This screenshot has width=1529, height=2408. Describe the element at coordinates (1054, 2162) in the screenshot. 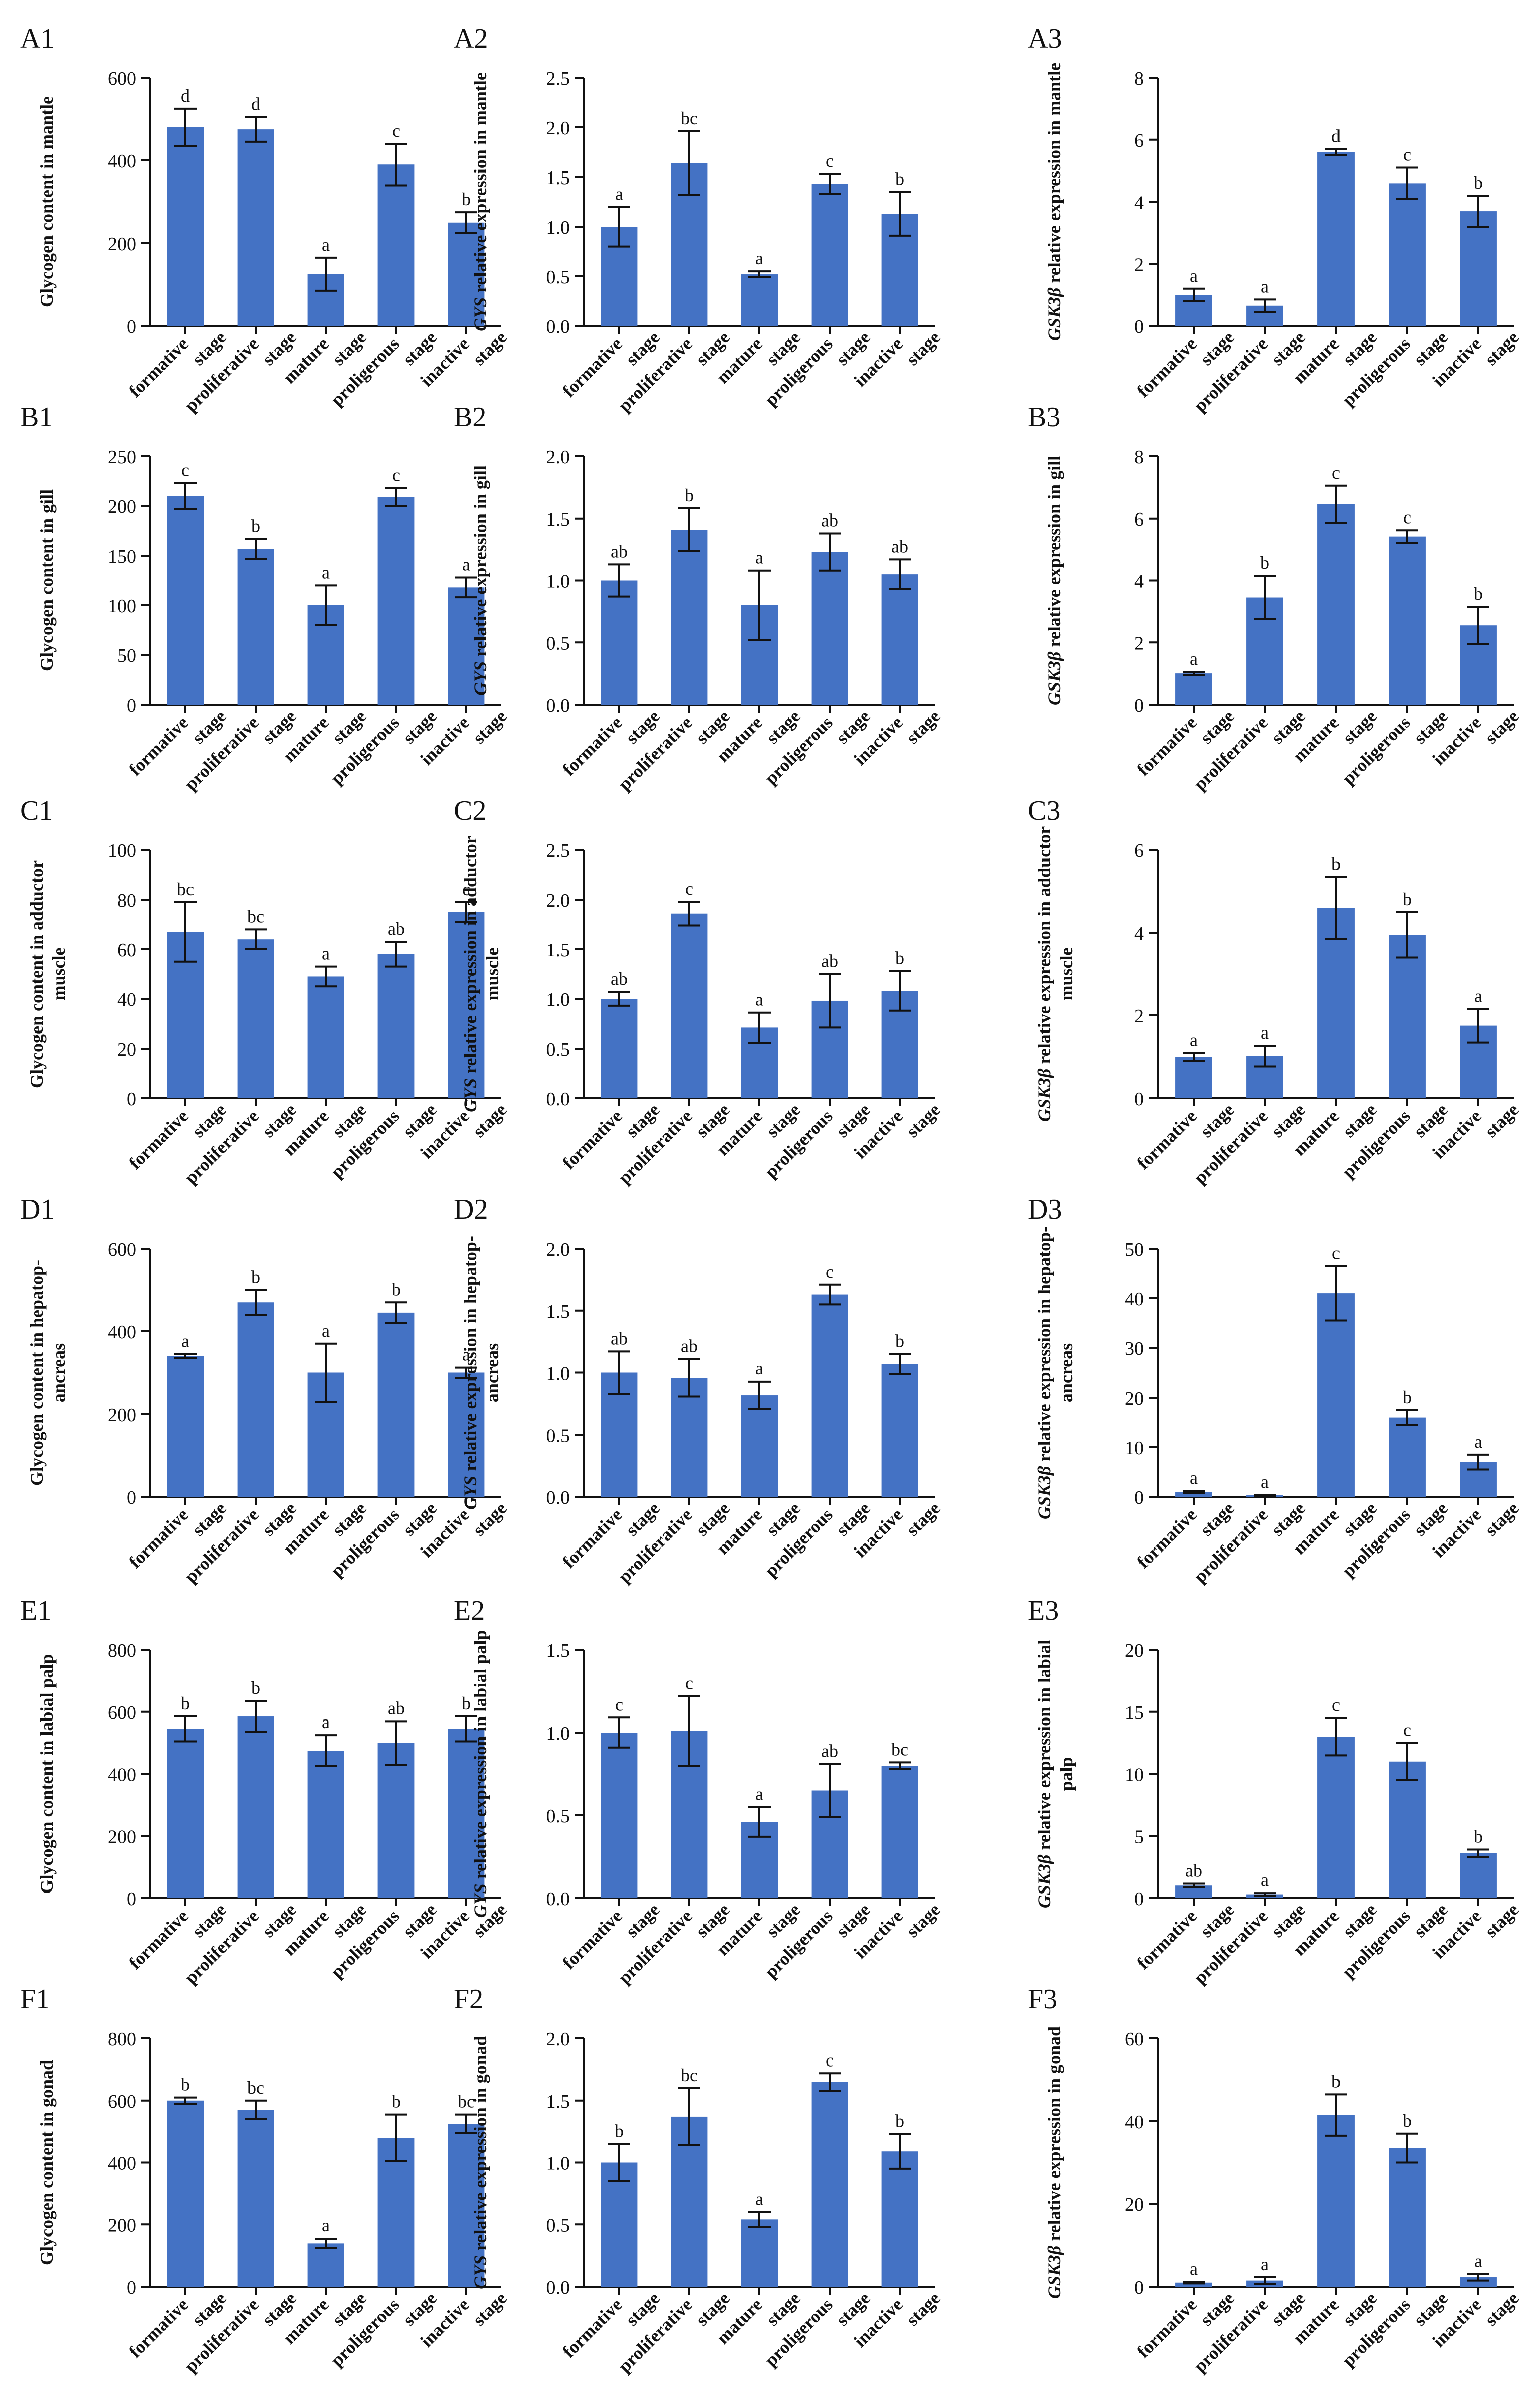

I see `y-axis-title-line: GSK3β relative expression in gonad` at that location.